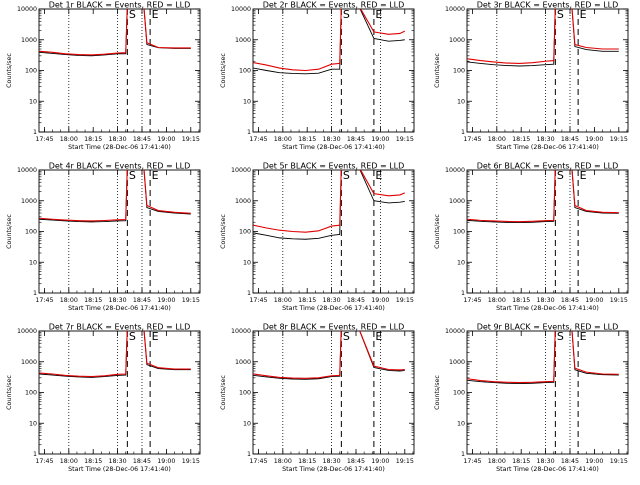 The height and width of the screenshot is (485, 640). Describe the element at coordinates (548, 327) in the screenshot. I see `chart-title: Det 9r BLACK = Events, RED = LLD` at that location.